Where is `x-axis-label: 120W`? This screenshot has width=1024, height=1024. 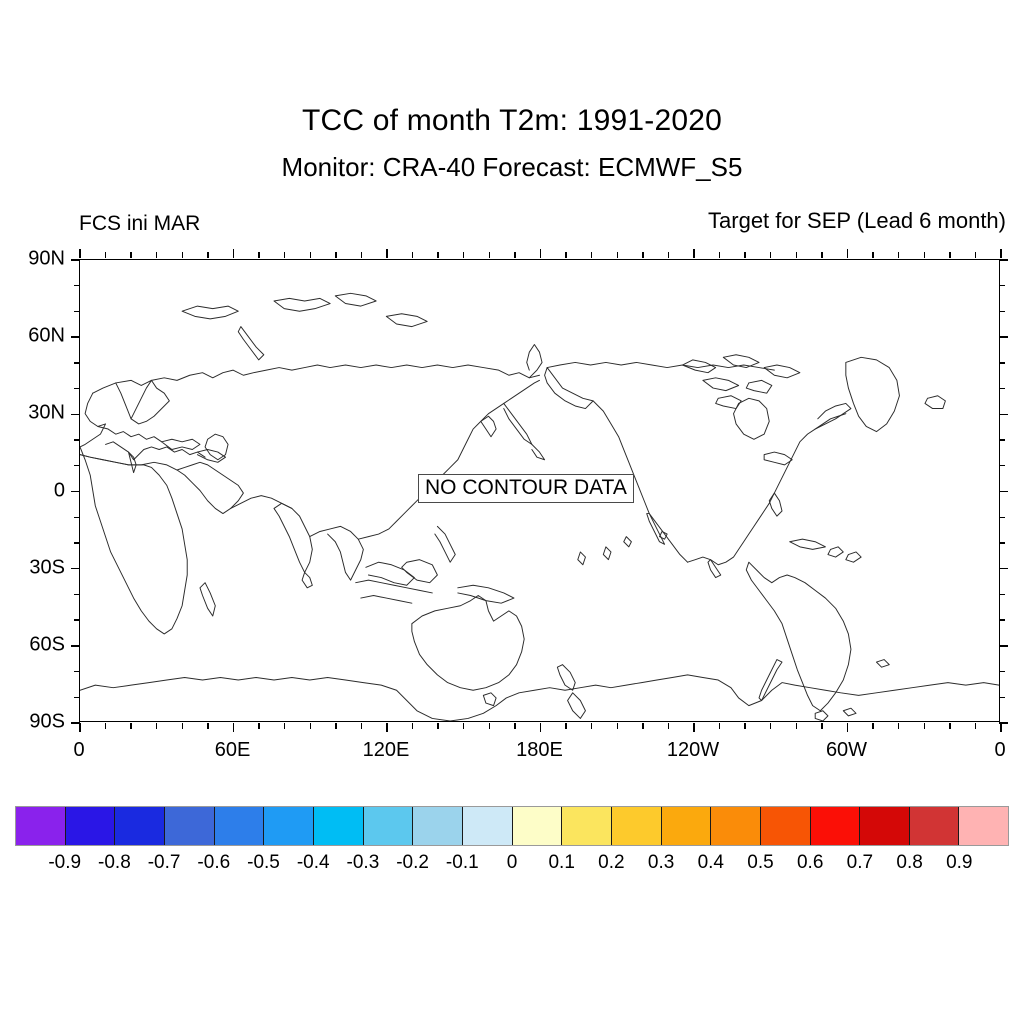
x-axis-label: 120W is located at coordinates (693, 750).